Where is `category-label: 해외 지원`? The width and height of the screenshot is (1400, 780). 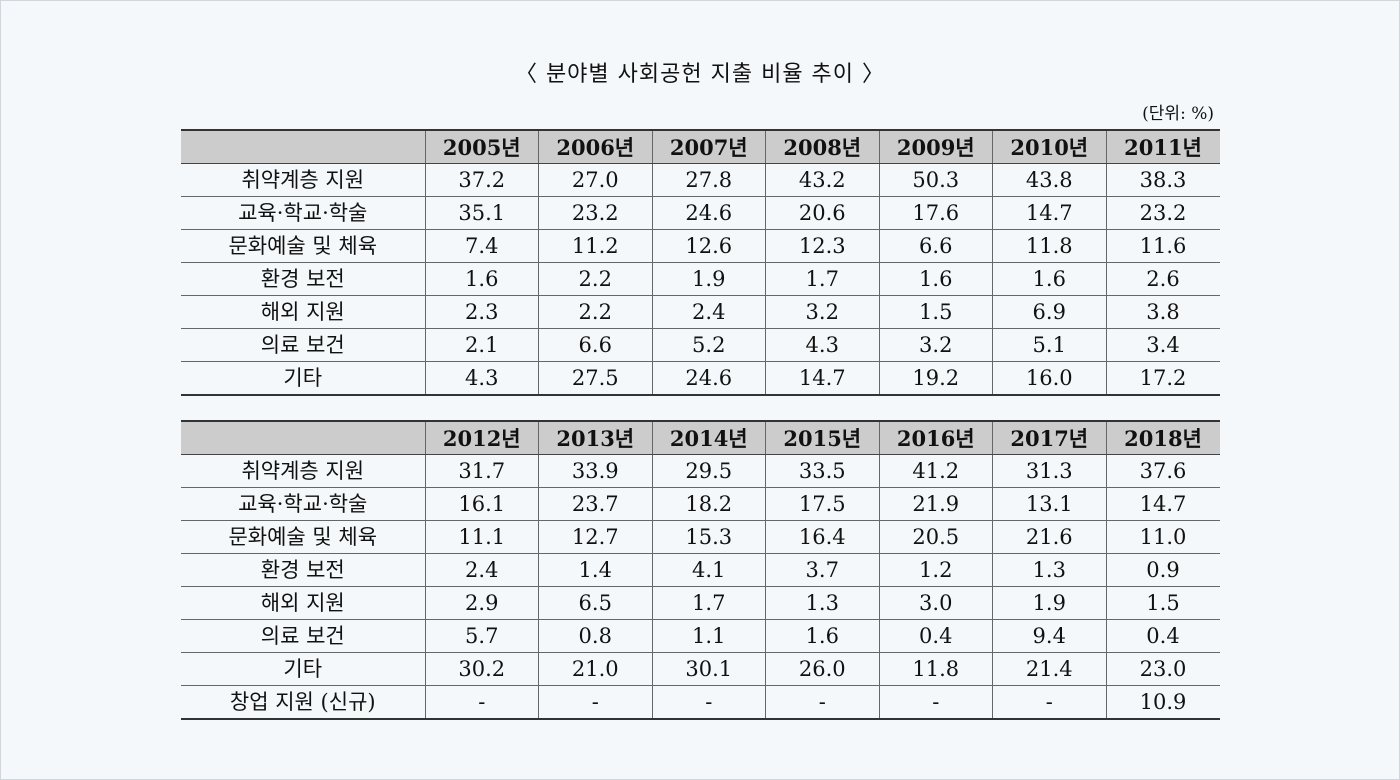 category-label: 해외 지원 is located at coordinates (303, 603).